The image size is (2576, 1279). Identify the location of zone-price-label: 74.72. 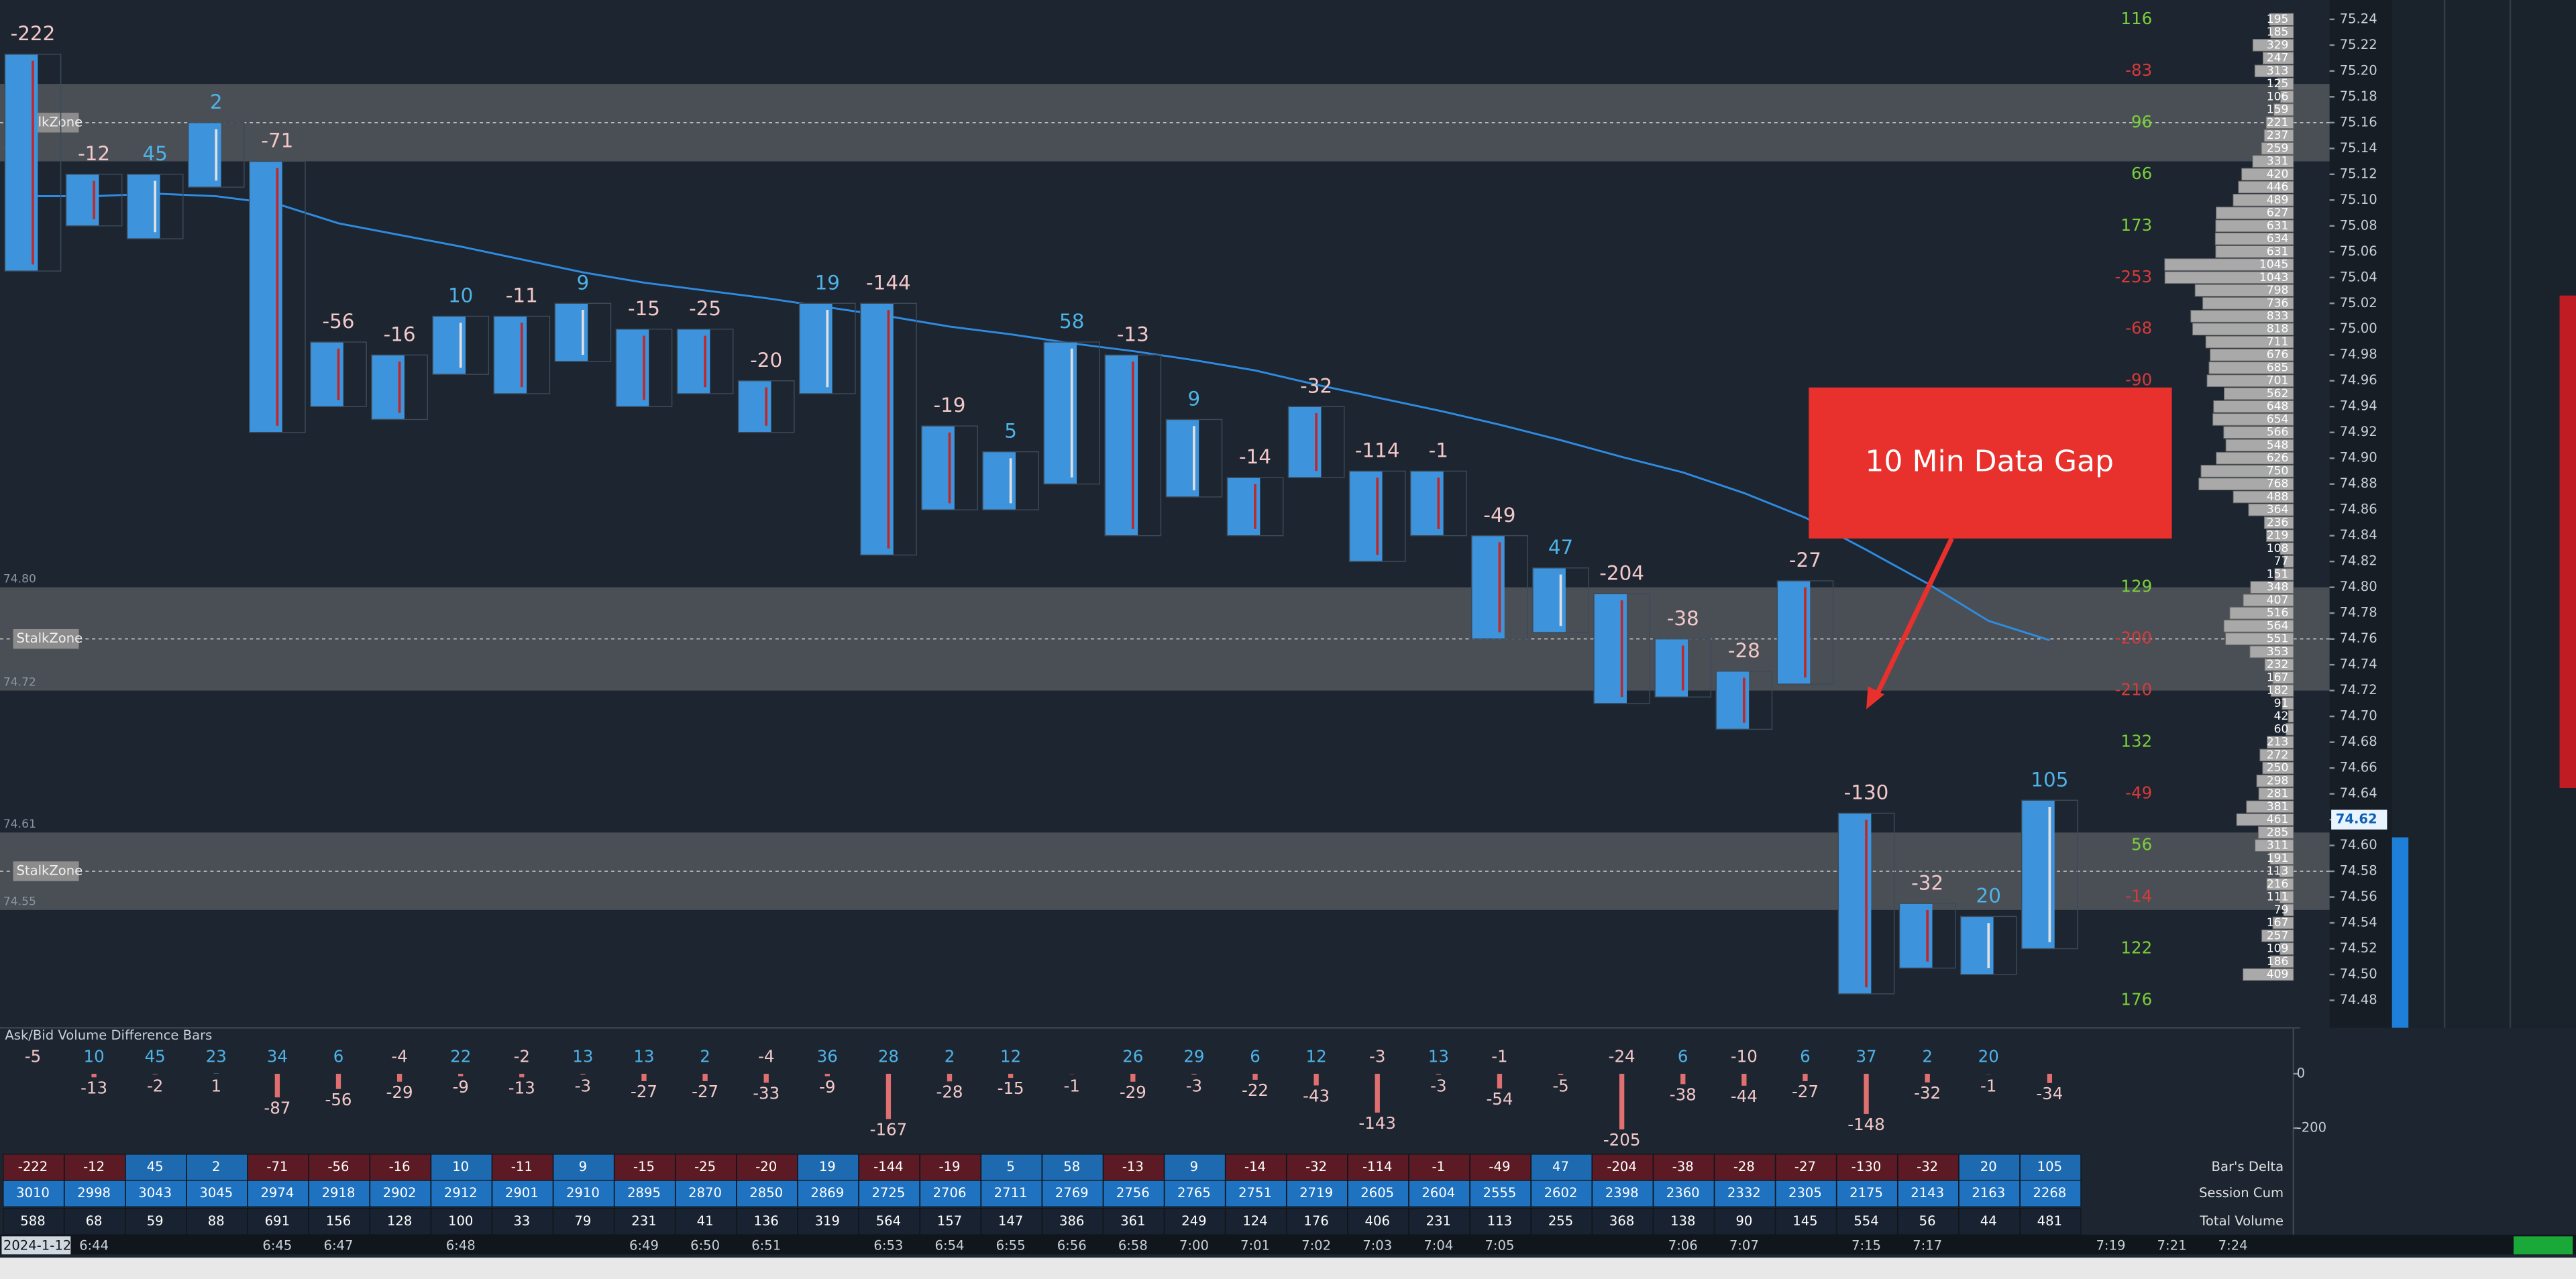
(19, 682).